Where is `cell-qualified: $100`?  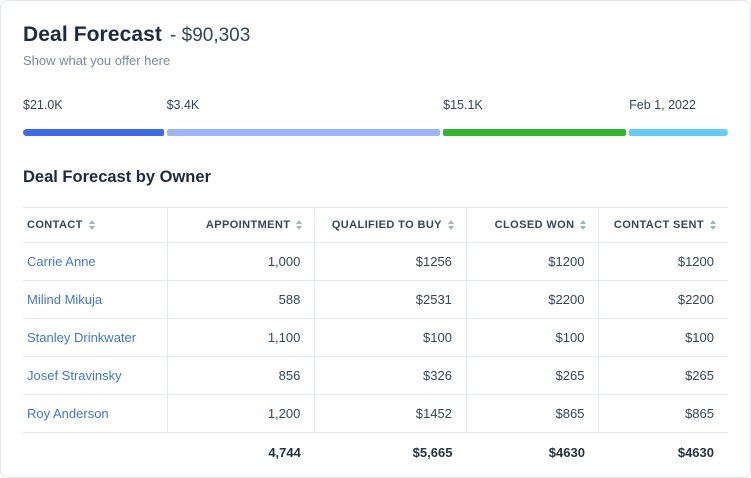
cell-qualified: $100 is located at coordinates (390, 337).